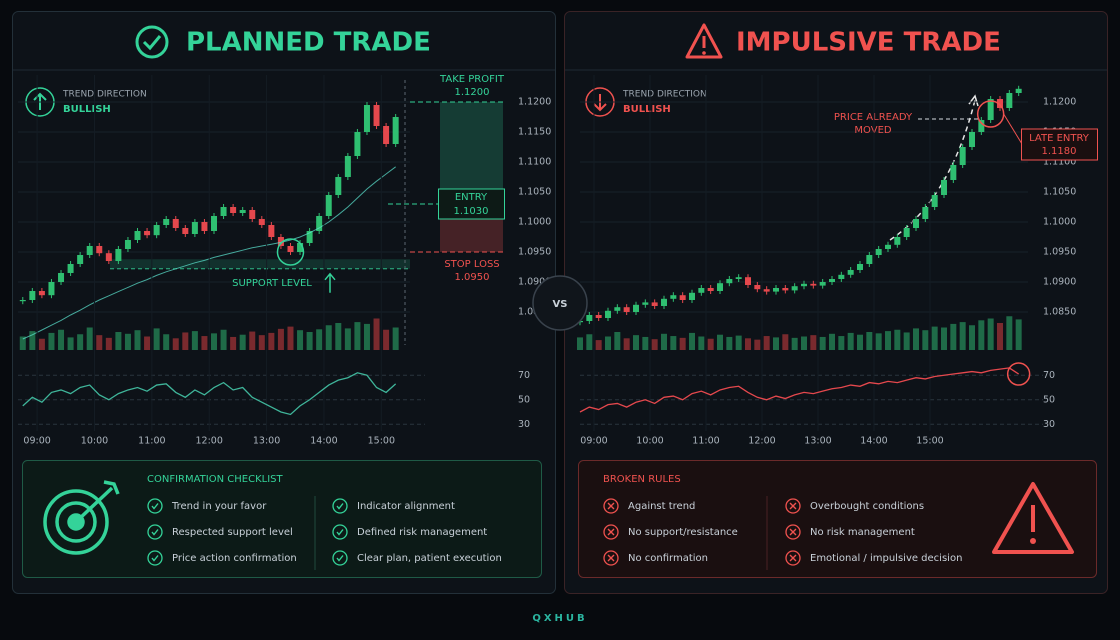 This screenshot has width=1120, height=640. I want to click on y-tick-label: 1.1200, so click(1059, 102).